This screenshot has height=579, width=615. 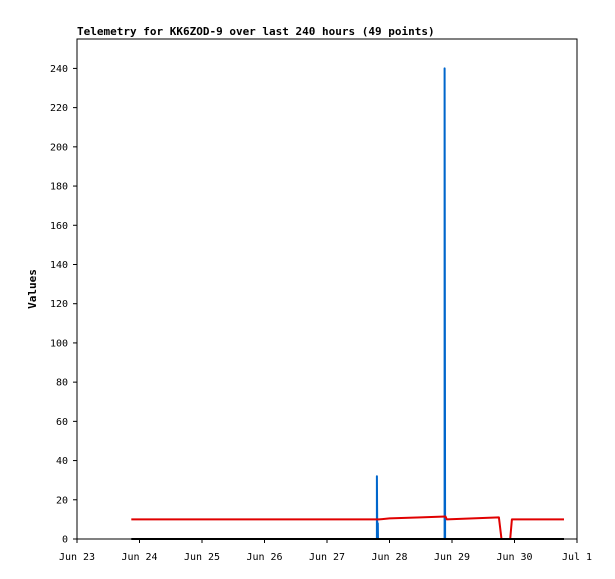 What do you see at coordinates (62, 500) in the screenshot?
I see `y-tick-label: 20` at bounding box center [62, 500].